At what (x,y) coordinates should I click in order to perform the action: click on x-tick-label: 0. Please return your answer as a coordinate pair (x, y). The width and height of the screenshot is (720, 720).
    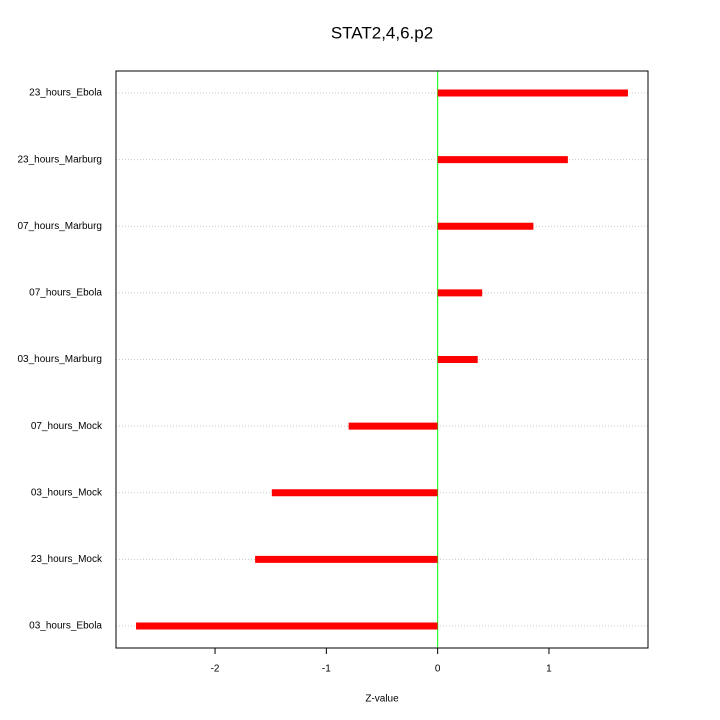
    Looking at the image, I should click on (438, 669).